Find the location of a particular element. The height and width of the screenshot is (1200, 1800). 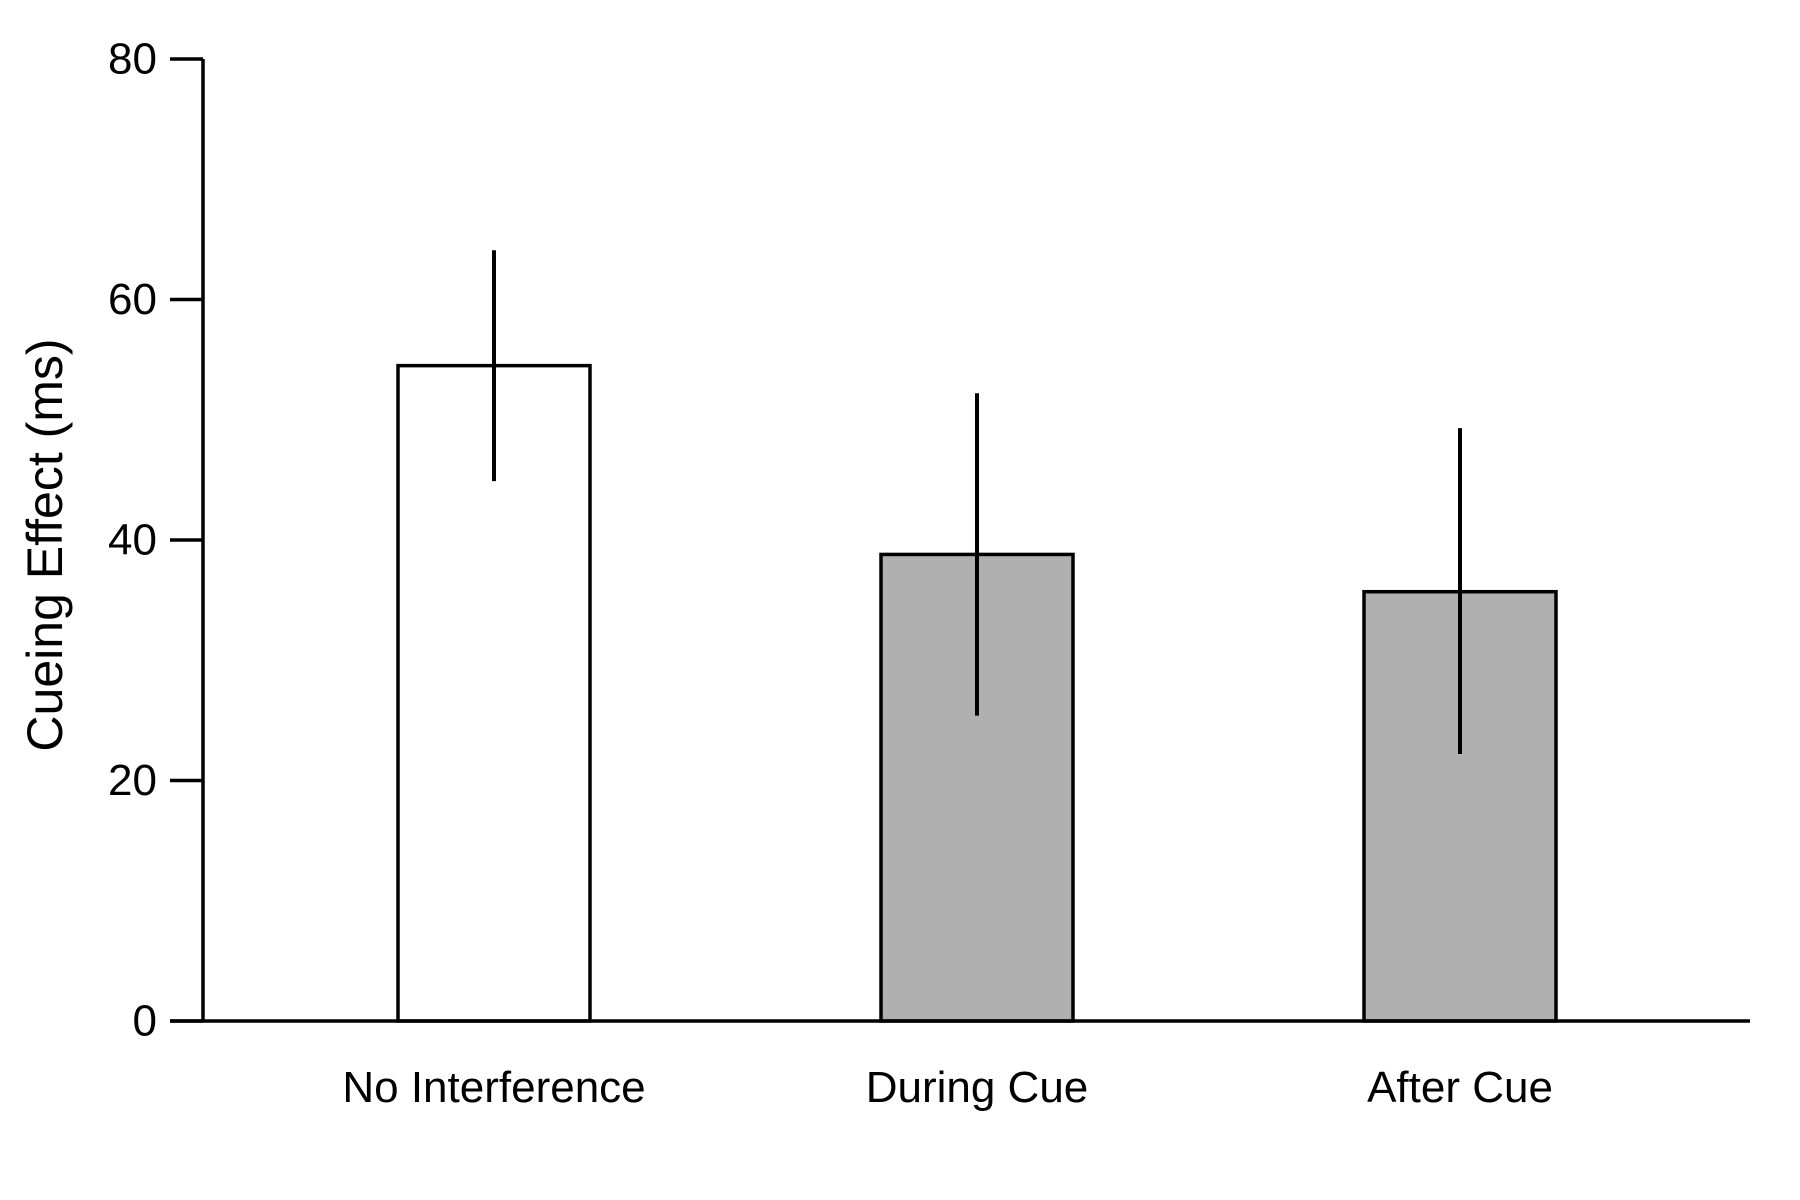

x-category-labels: No Interference During Cue After Cue is located at coordinates (947, 1087).